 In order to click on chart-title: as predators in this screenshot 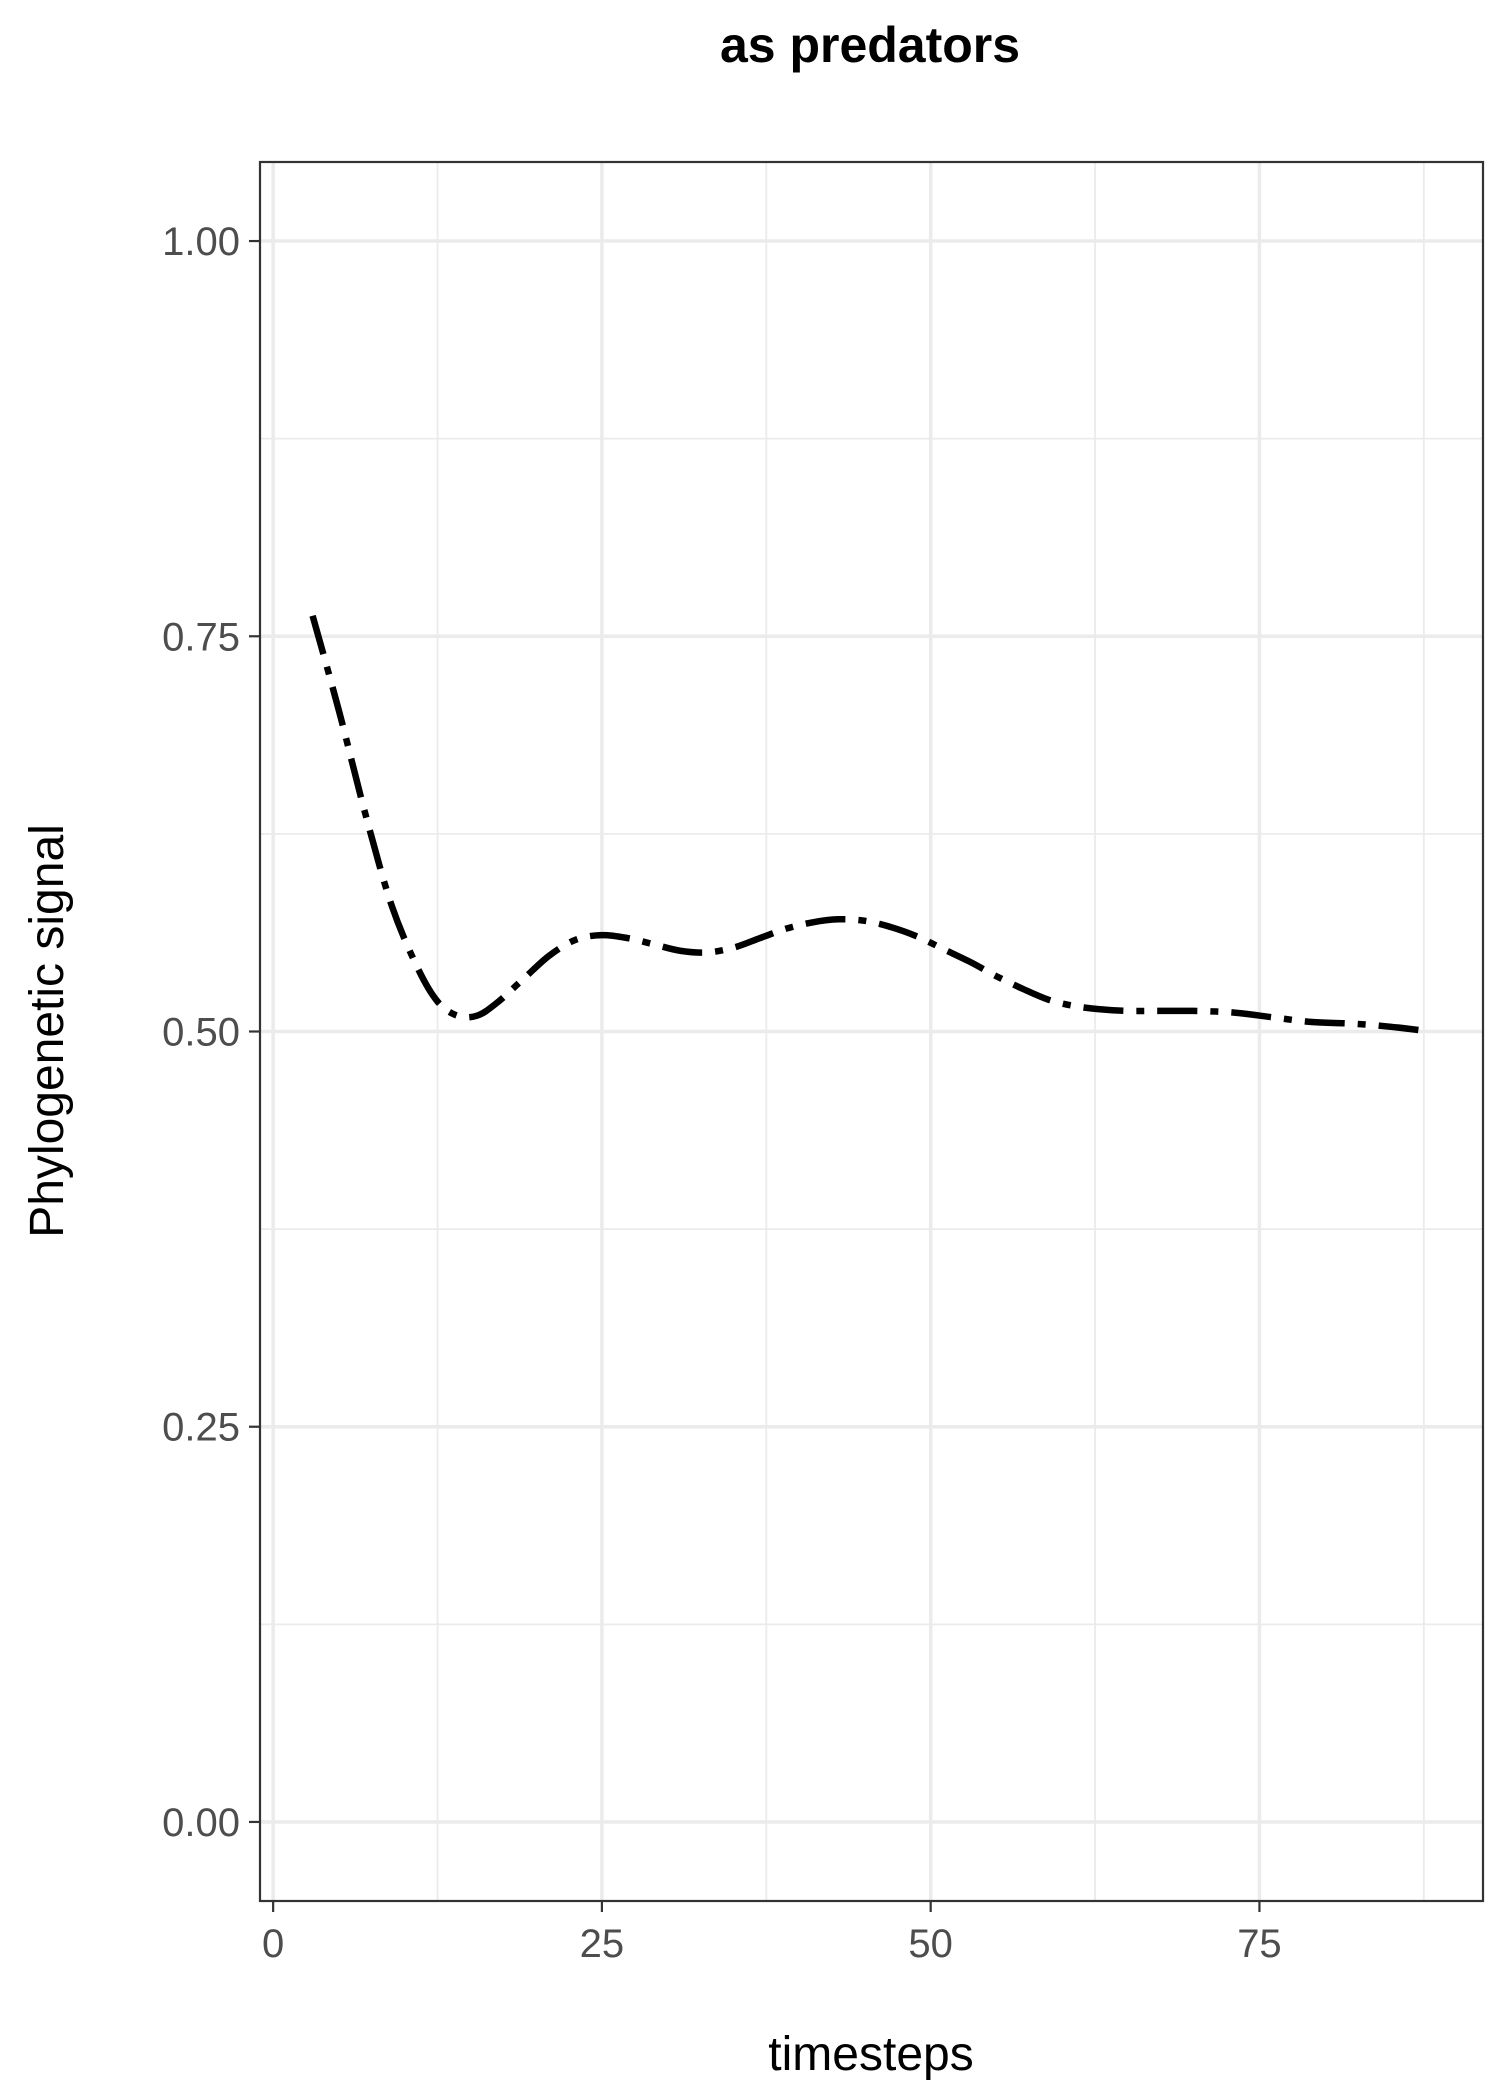, I will do `click(870, 45)`.